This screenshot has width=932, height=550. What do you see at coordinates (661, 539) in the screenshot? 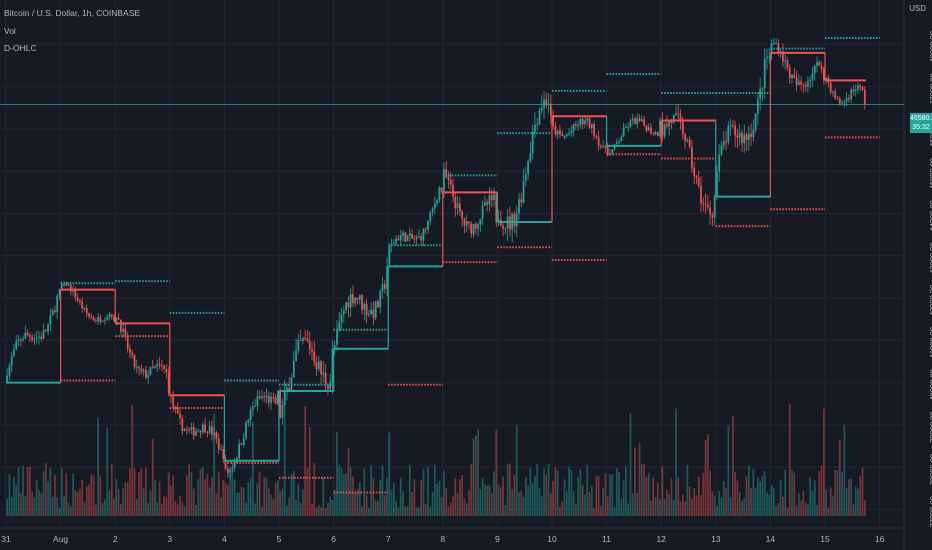
I see `time-tick-label: 12` at bounding box center [661, 539].